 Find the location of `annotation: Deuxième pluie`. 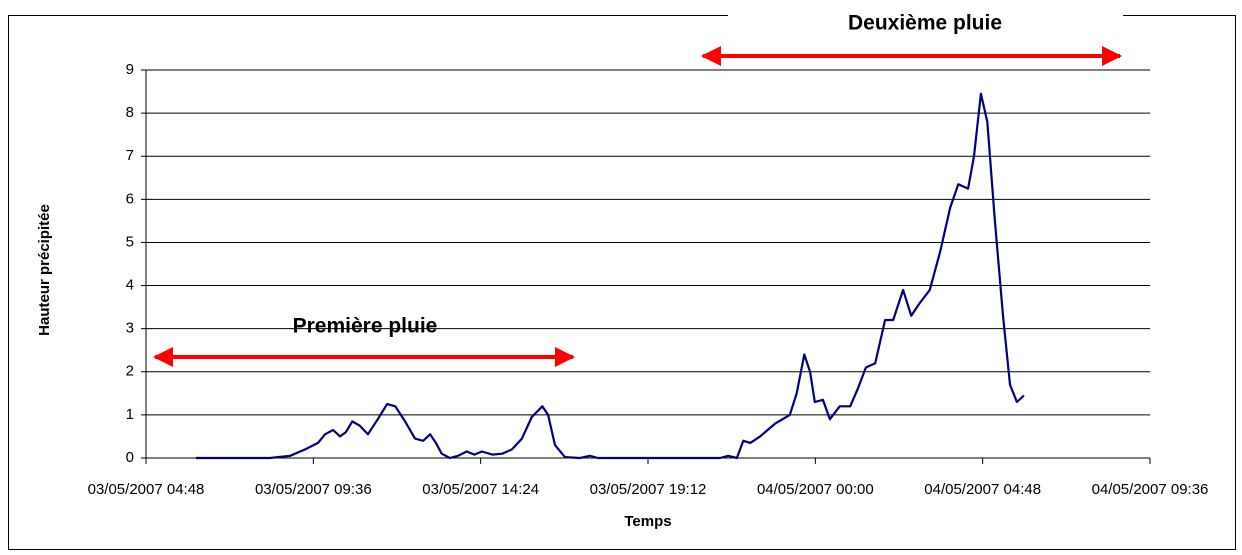

annotation: Deuxième pluie is located at coordinates (925, 23).